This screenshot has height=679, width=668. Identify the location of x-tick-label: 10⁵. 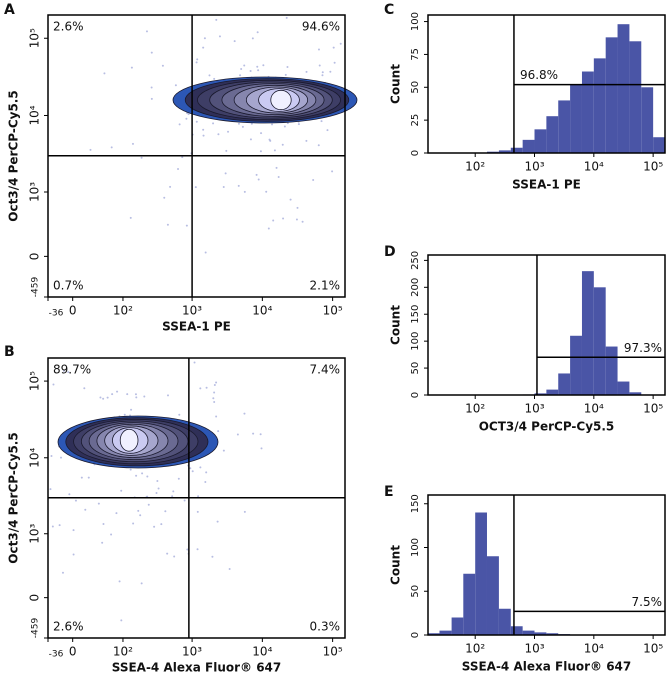
(333, 652).